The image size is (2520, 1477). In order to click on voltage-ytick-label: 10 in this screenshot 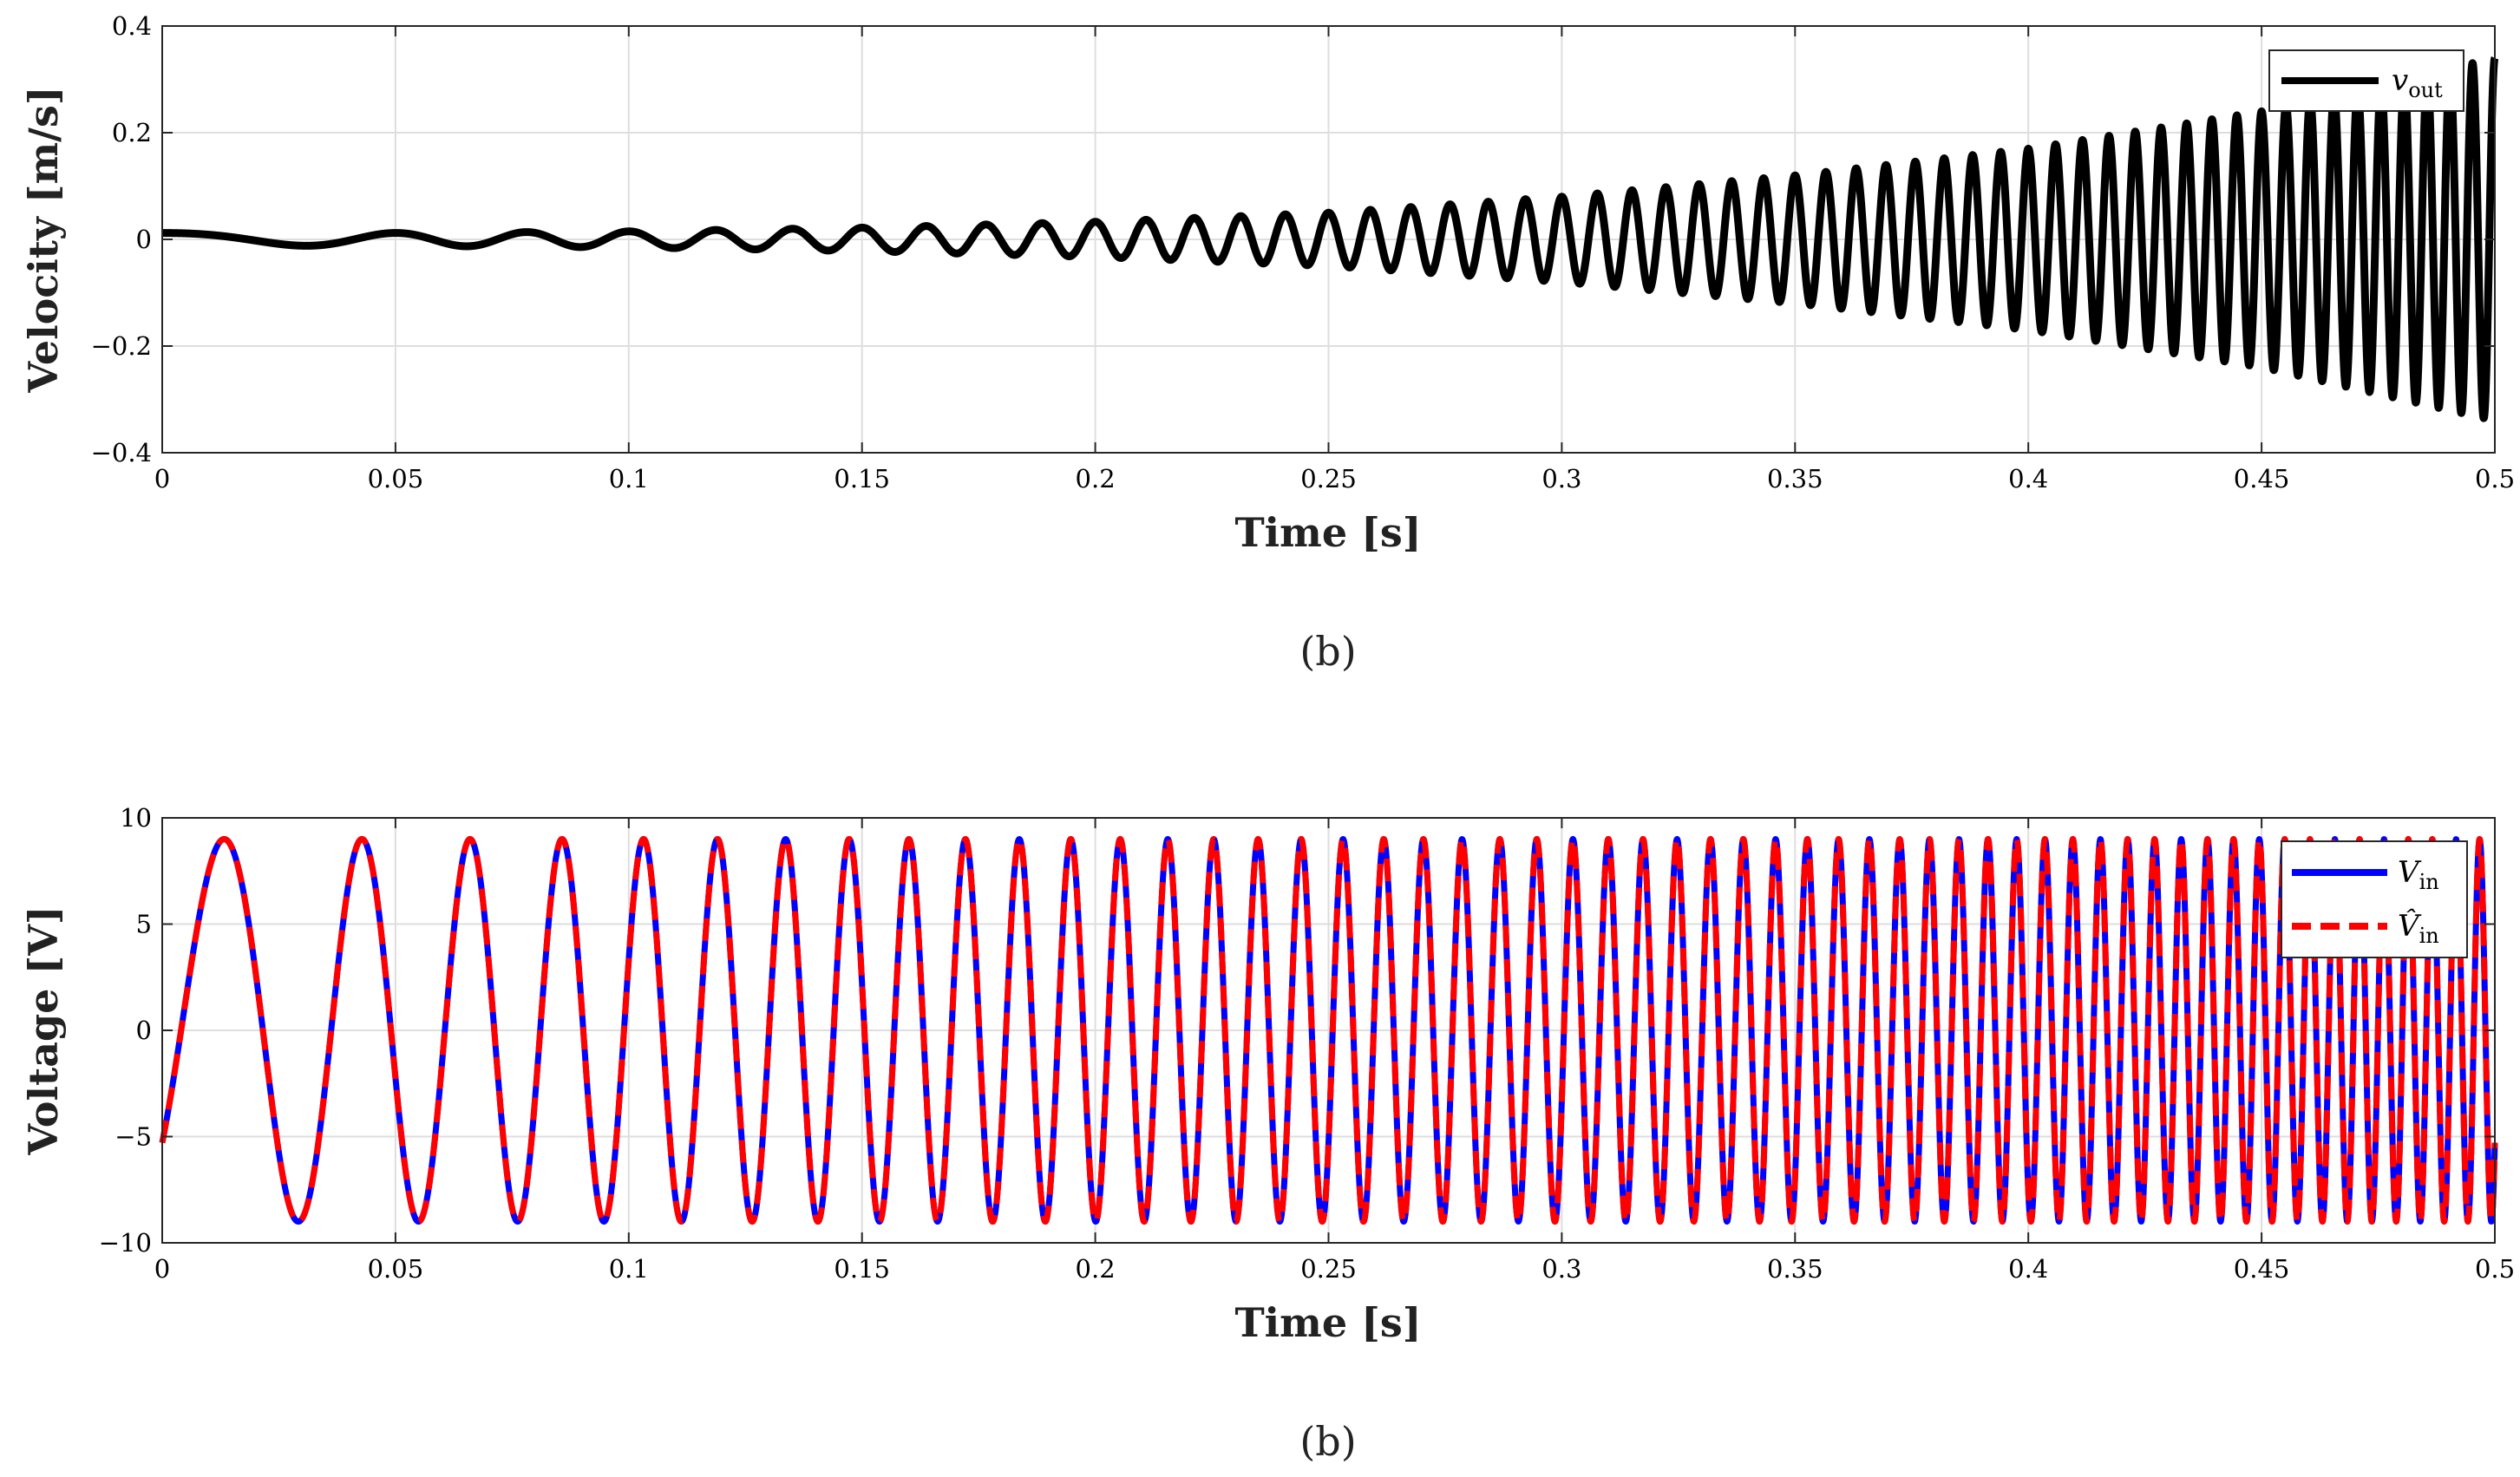, I will do `click(136, 818)`.